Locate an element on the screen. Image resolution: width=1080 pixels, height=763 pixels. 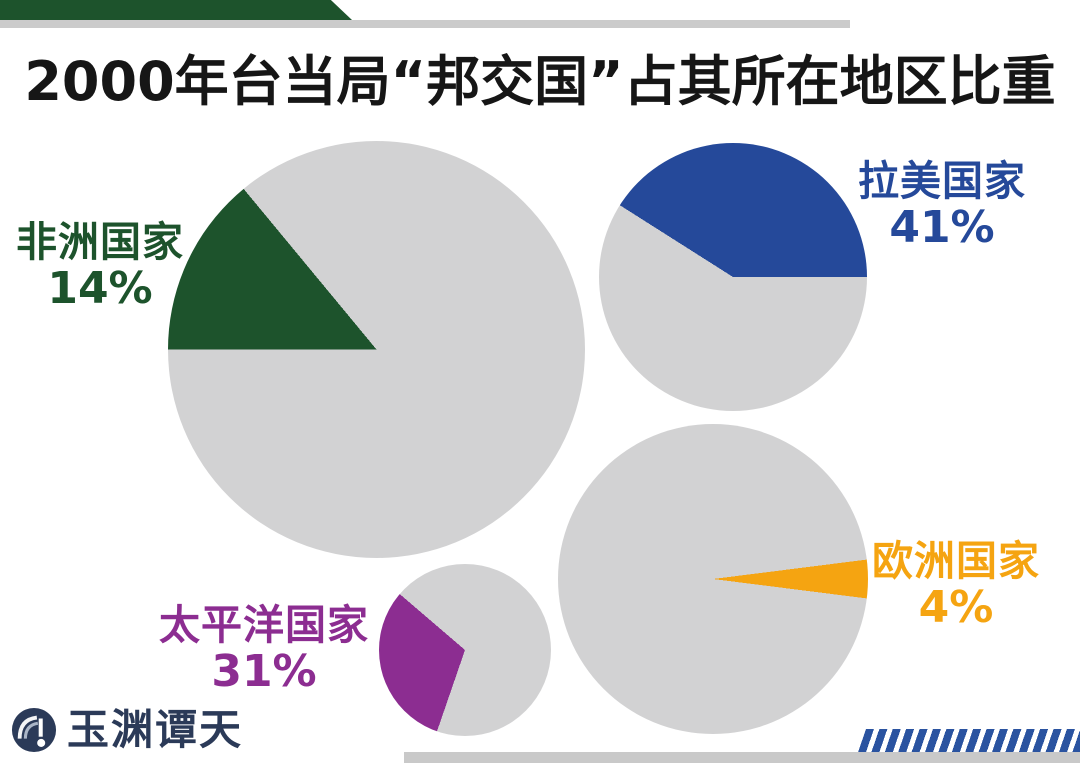
page-title: 2000年台当局“邦交国”占其所在地区比重 is located at coordinates (540, 81).